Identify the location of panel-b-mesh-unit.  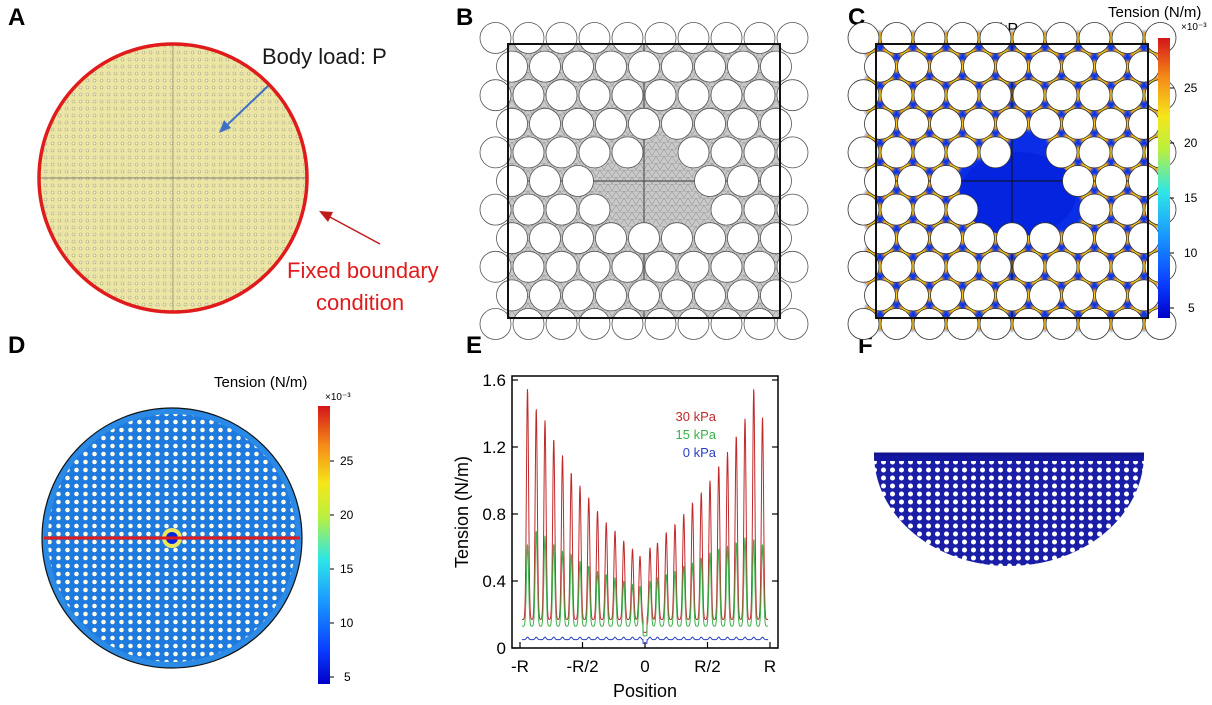
(644, 181).